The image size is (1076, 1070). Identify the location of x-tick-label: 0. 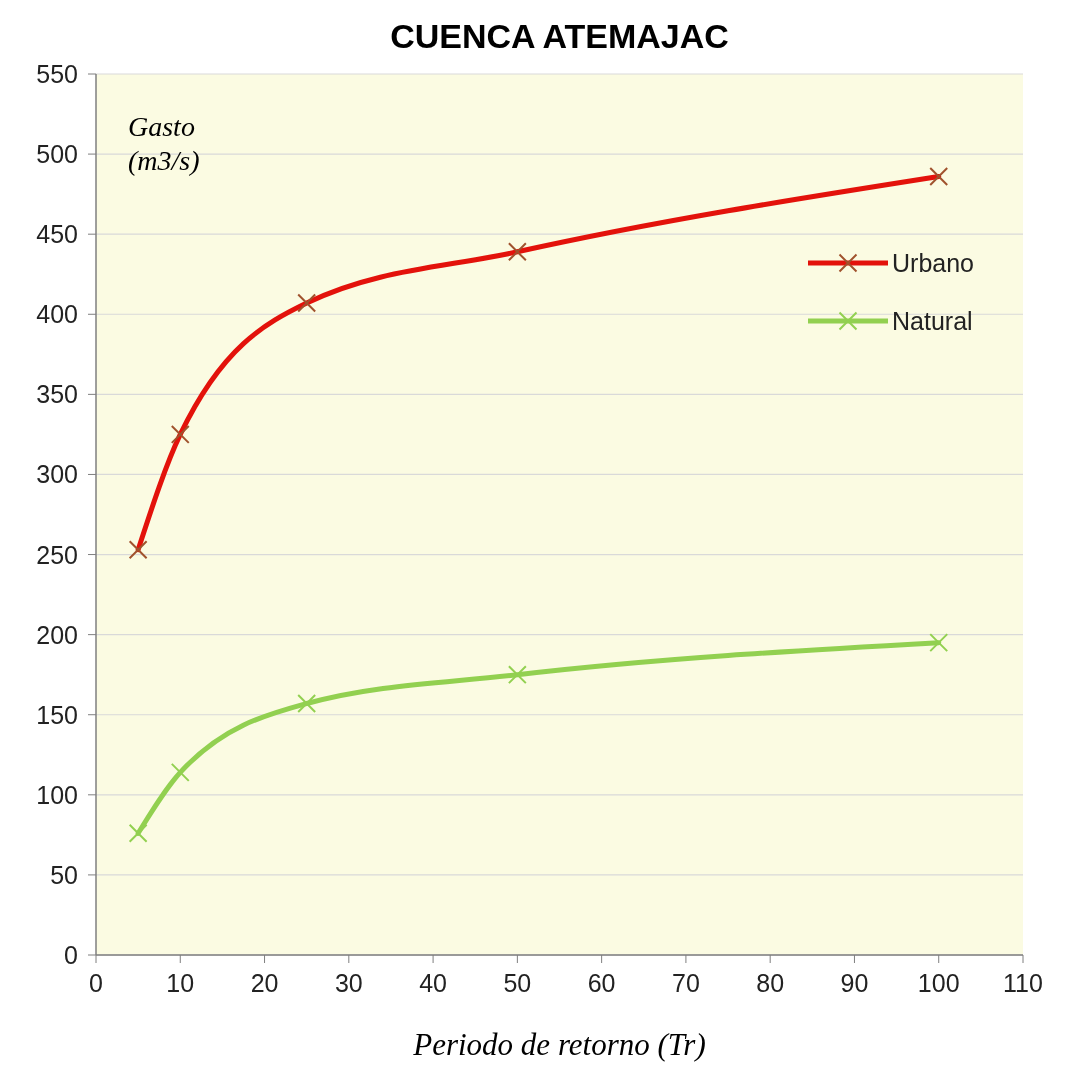
(96, 983).